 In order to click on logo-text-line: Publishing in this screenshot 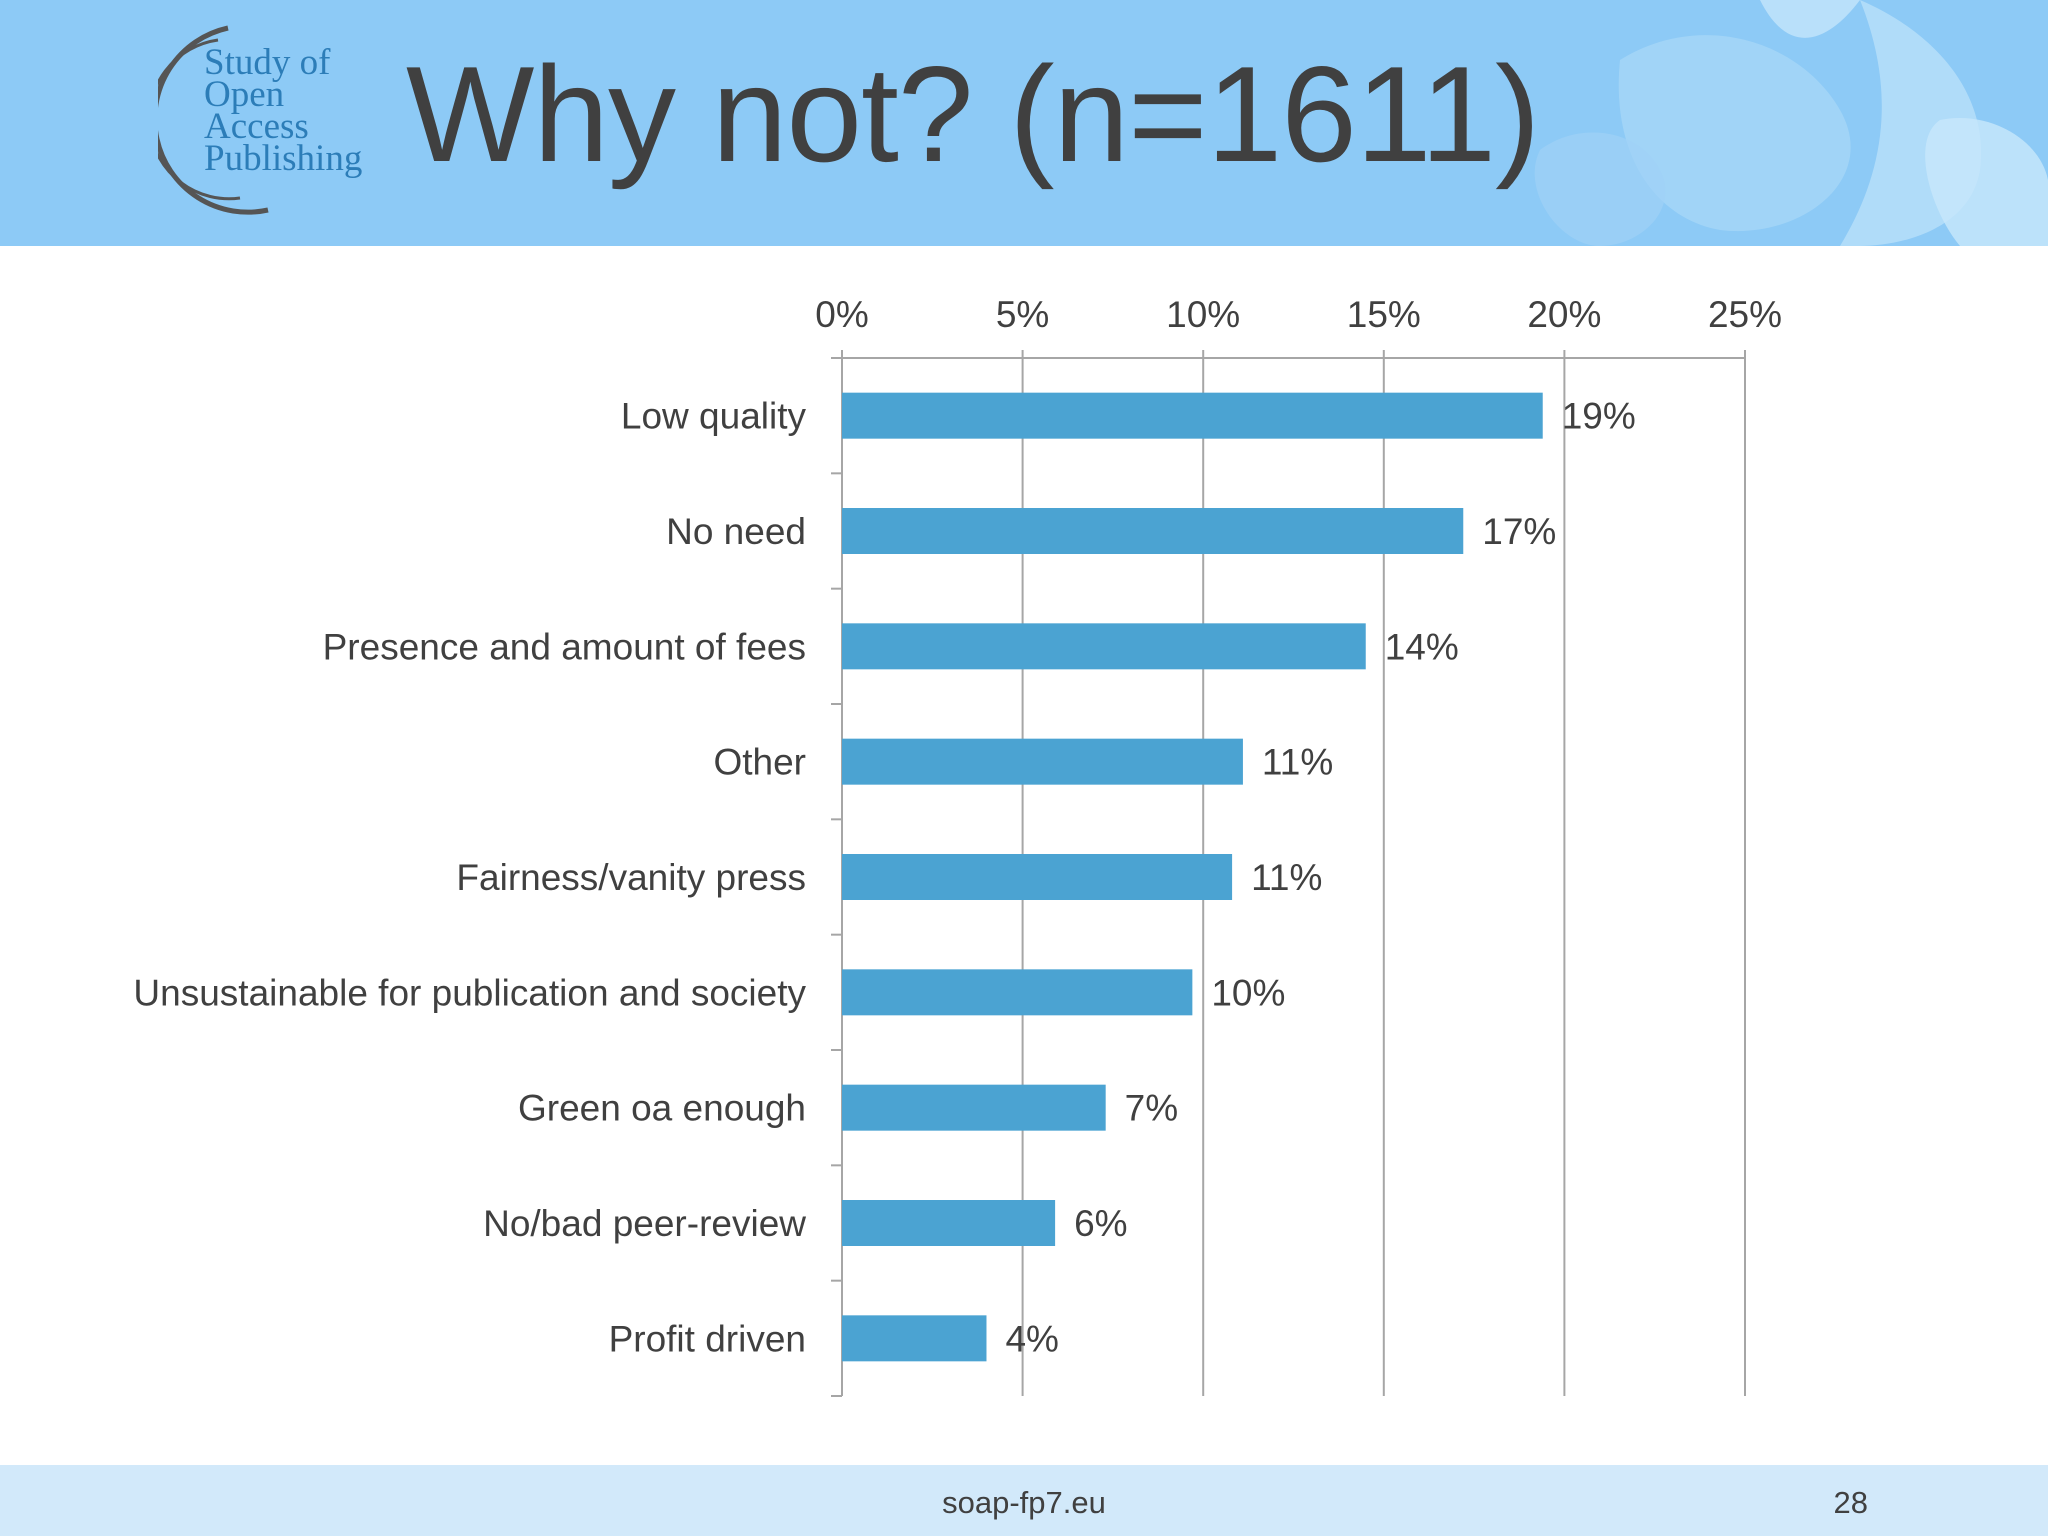, I will do `click(283, 158)`.